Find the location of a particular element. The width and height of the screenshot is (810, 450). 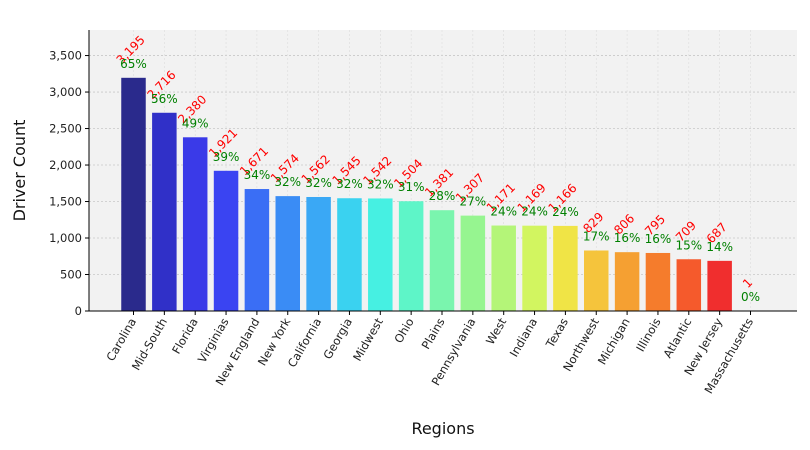

percent-label: 28% is located at coordinates (442, 196).